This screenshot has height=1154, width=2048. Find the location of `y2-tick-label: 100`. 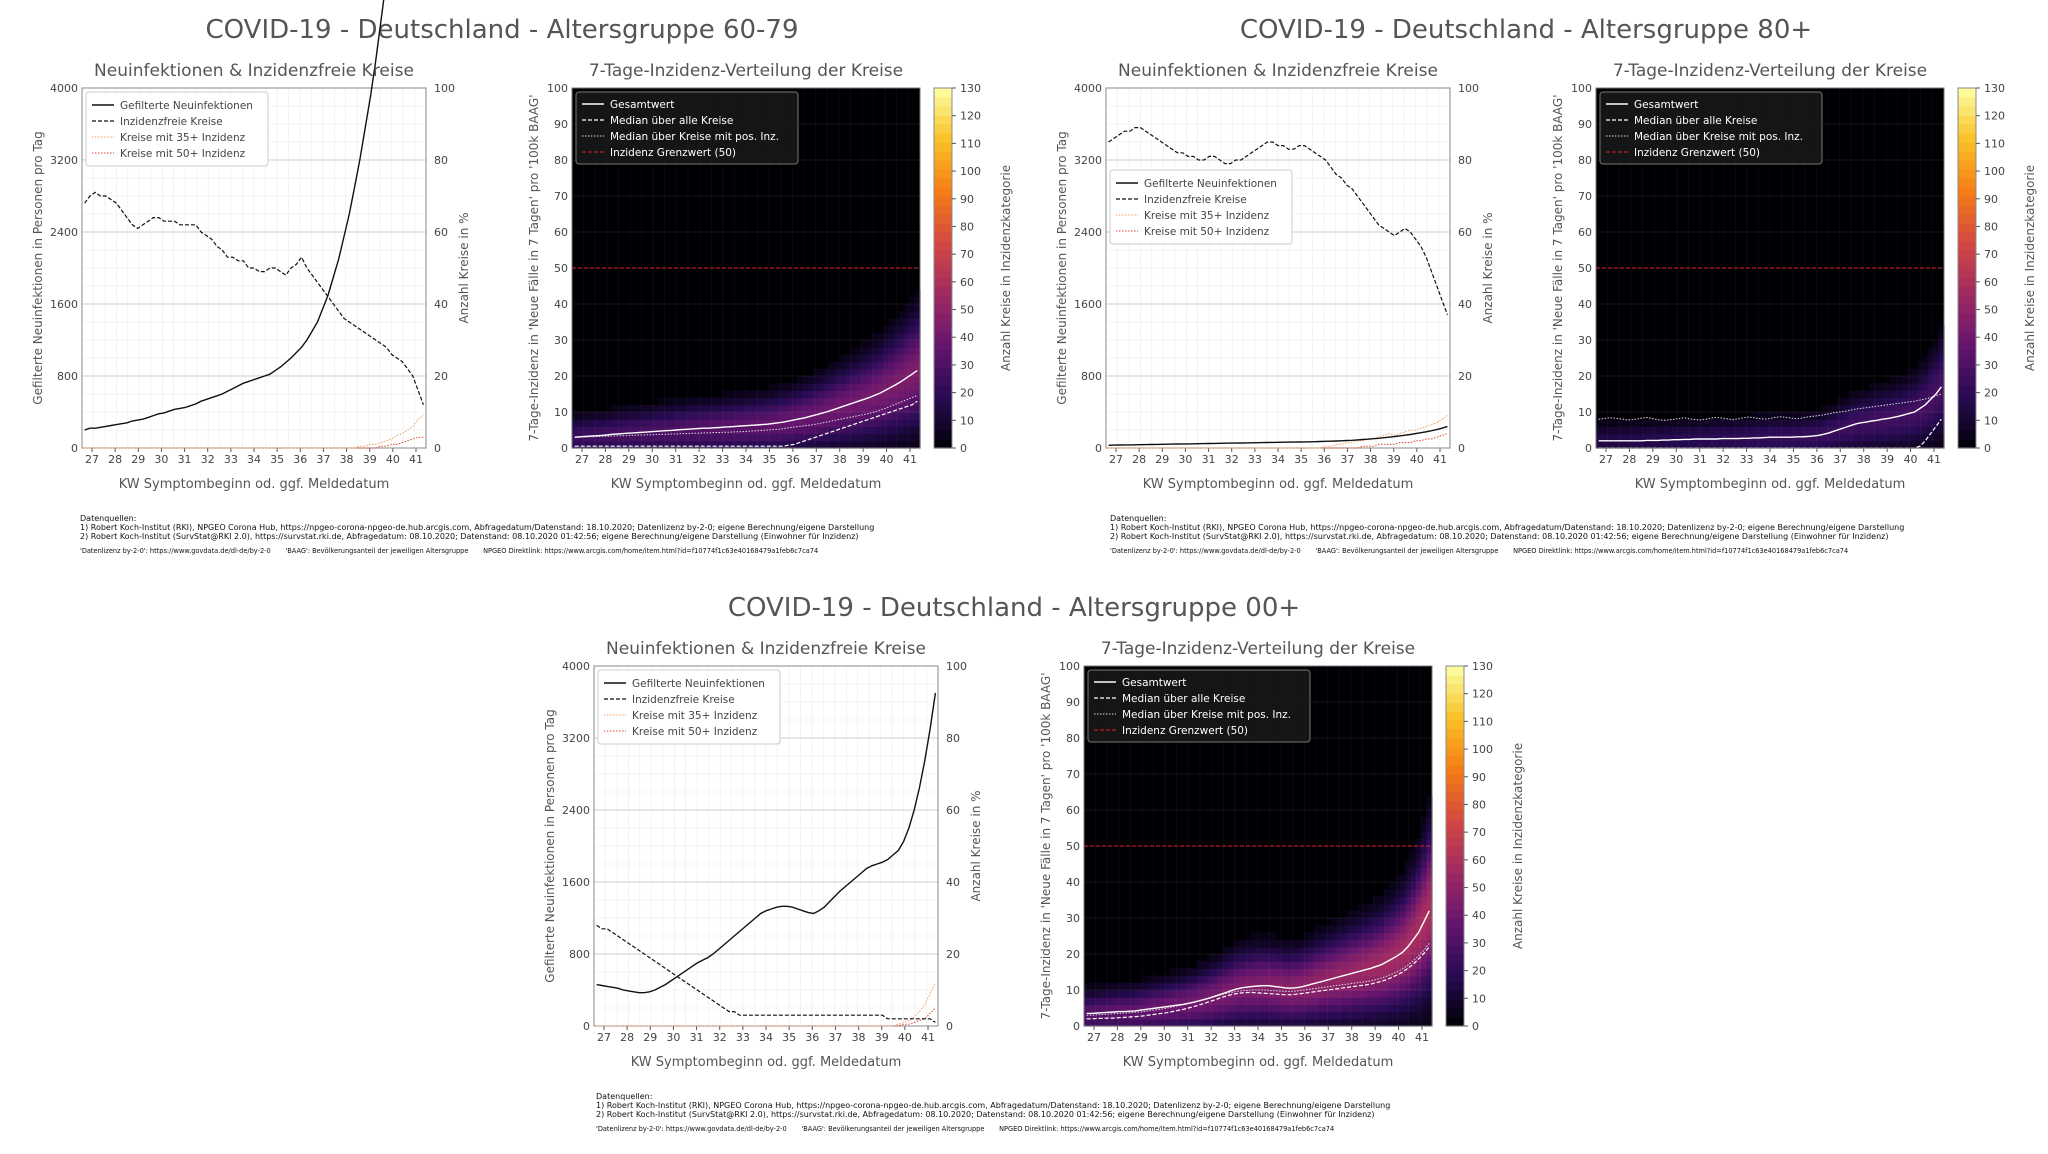

y2-tick-label: 100 is located at coordinates (1468, 88).